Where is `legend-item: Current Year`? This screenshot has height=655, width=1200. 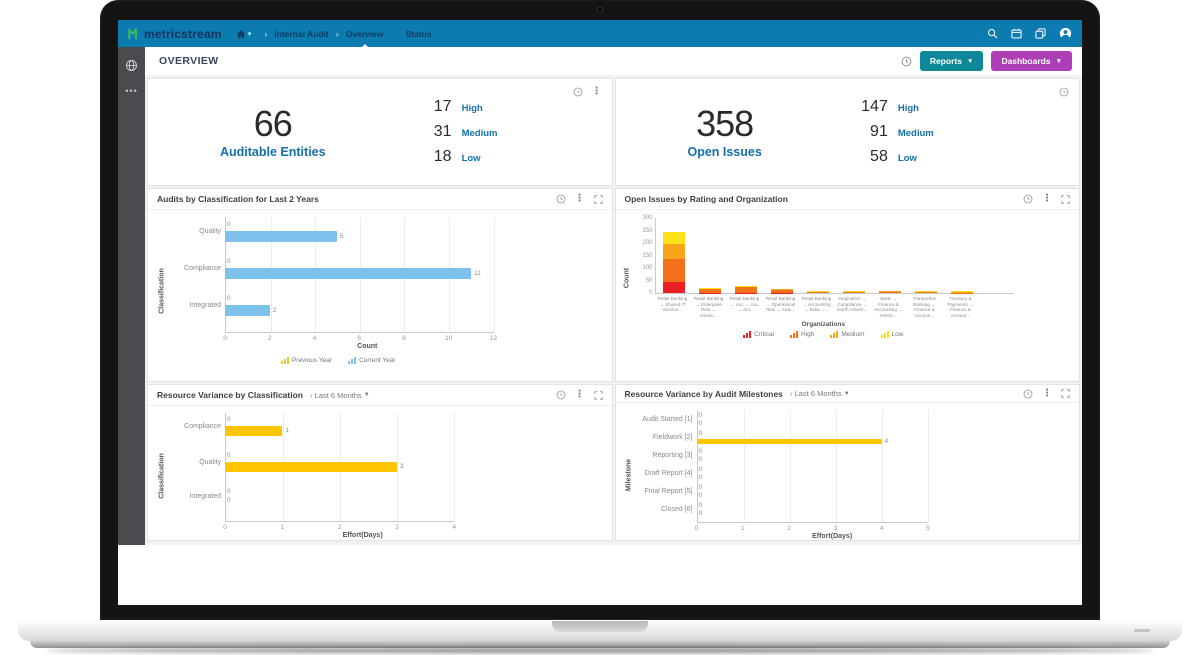
legend-item: Current Year is located at coordinates (372, 360).